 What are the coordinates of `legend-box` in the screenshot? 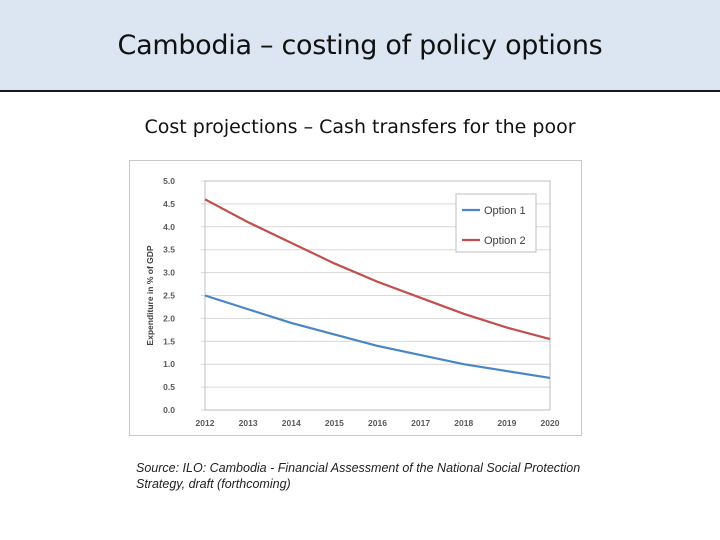 It's located at (496, 223).